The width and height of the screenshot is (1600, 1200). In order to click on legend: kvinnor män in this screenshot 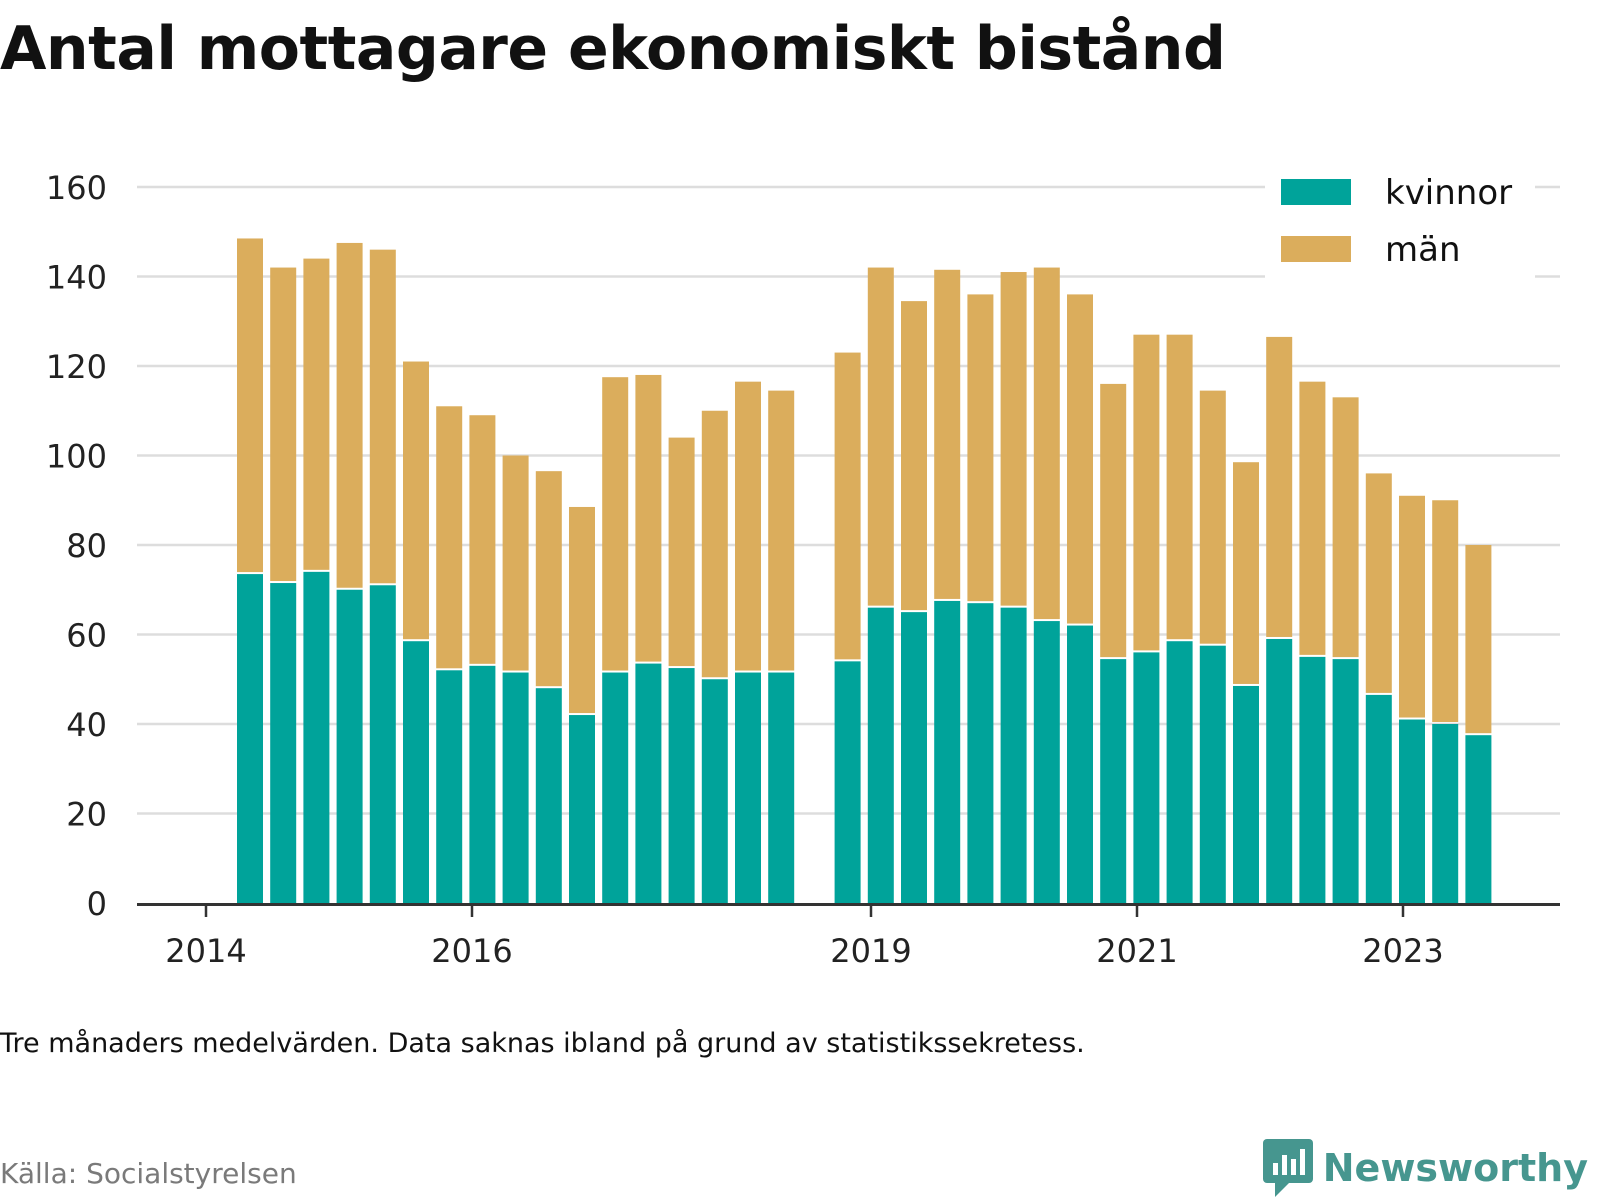, I will do `click(1400, 234)`.